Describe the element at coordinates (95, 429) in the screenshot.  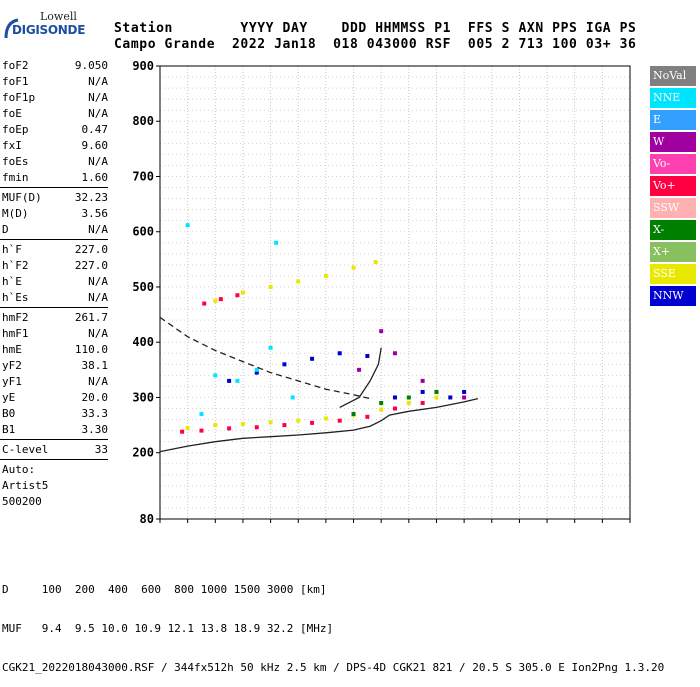
I see `param-value: 3.30` at that location.